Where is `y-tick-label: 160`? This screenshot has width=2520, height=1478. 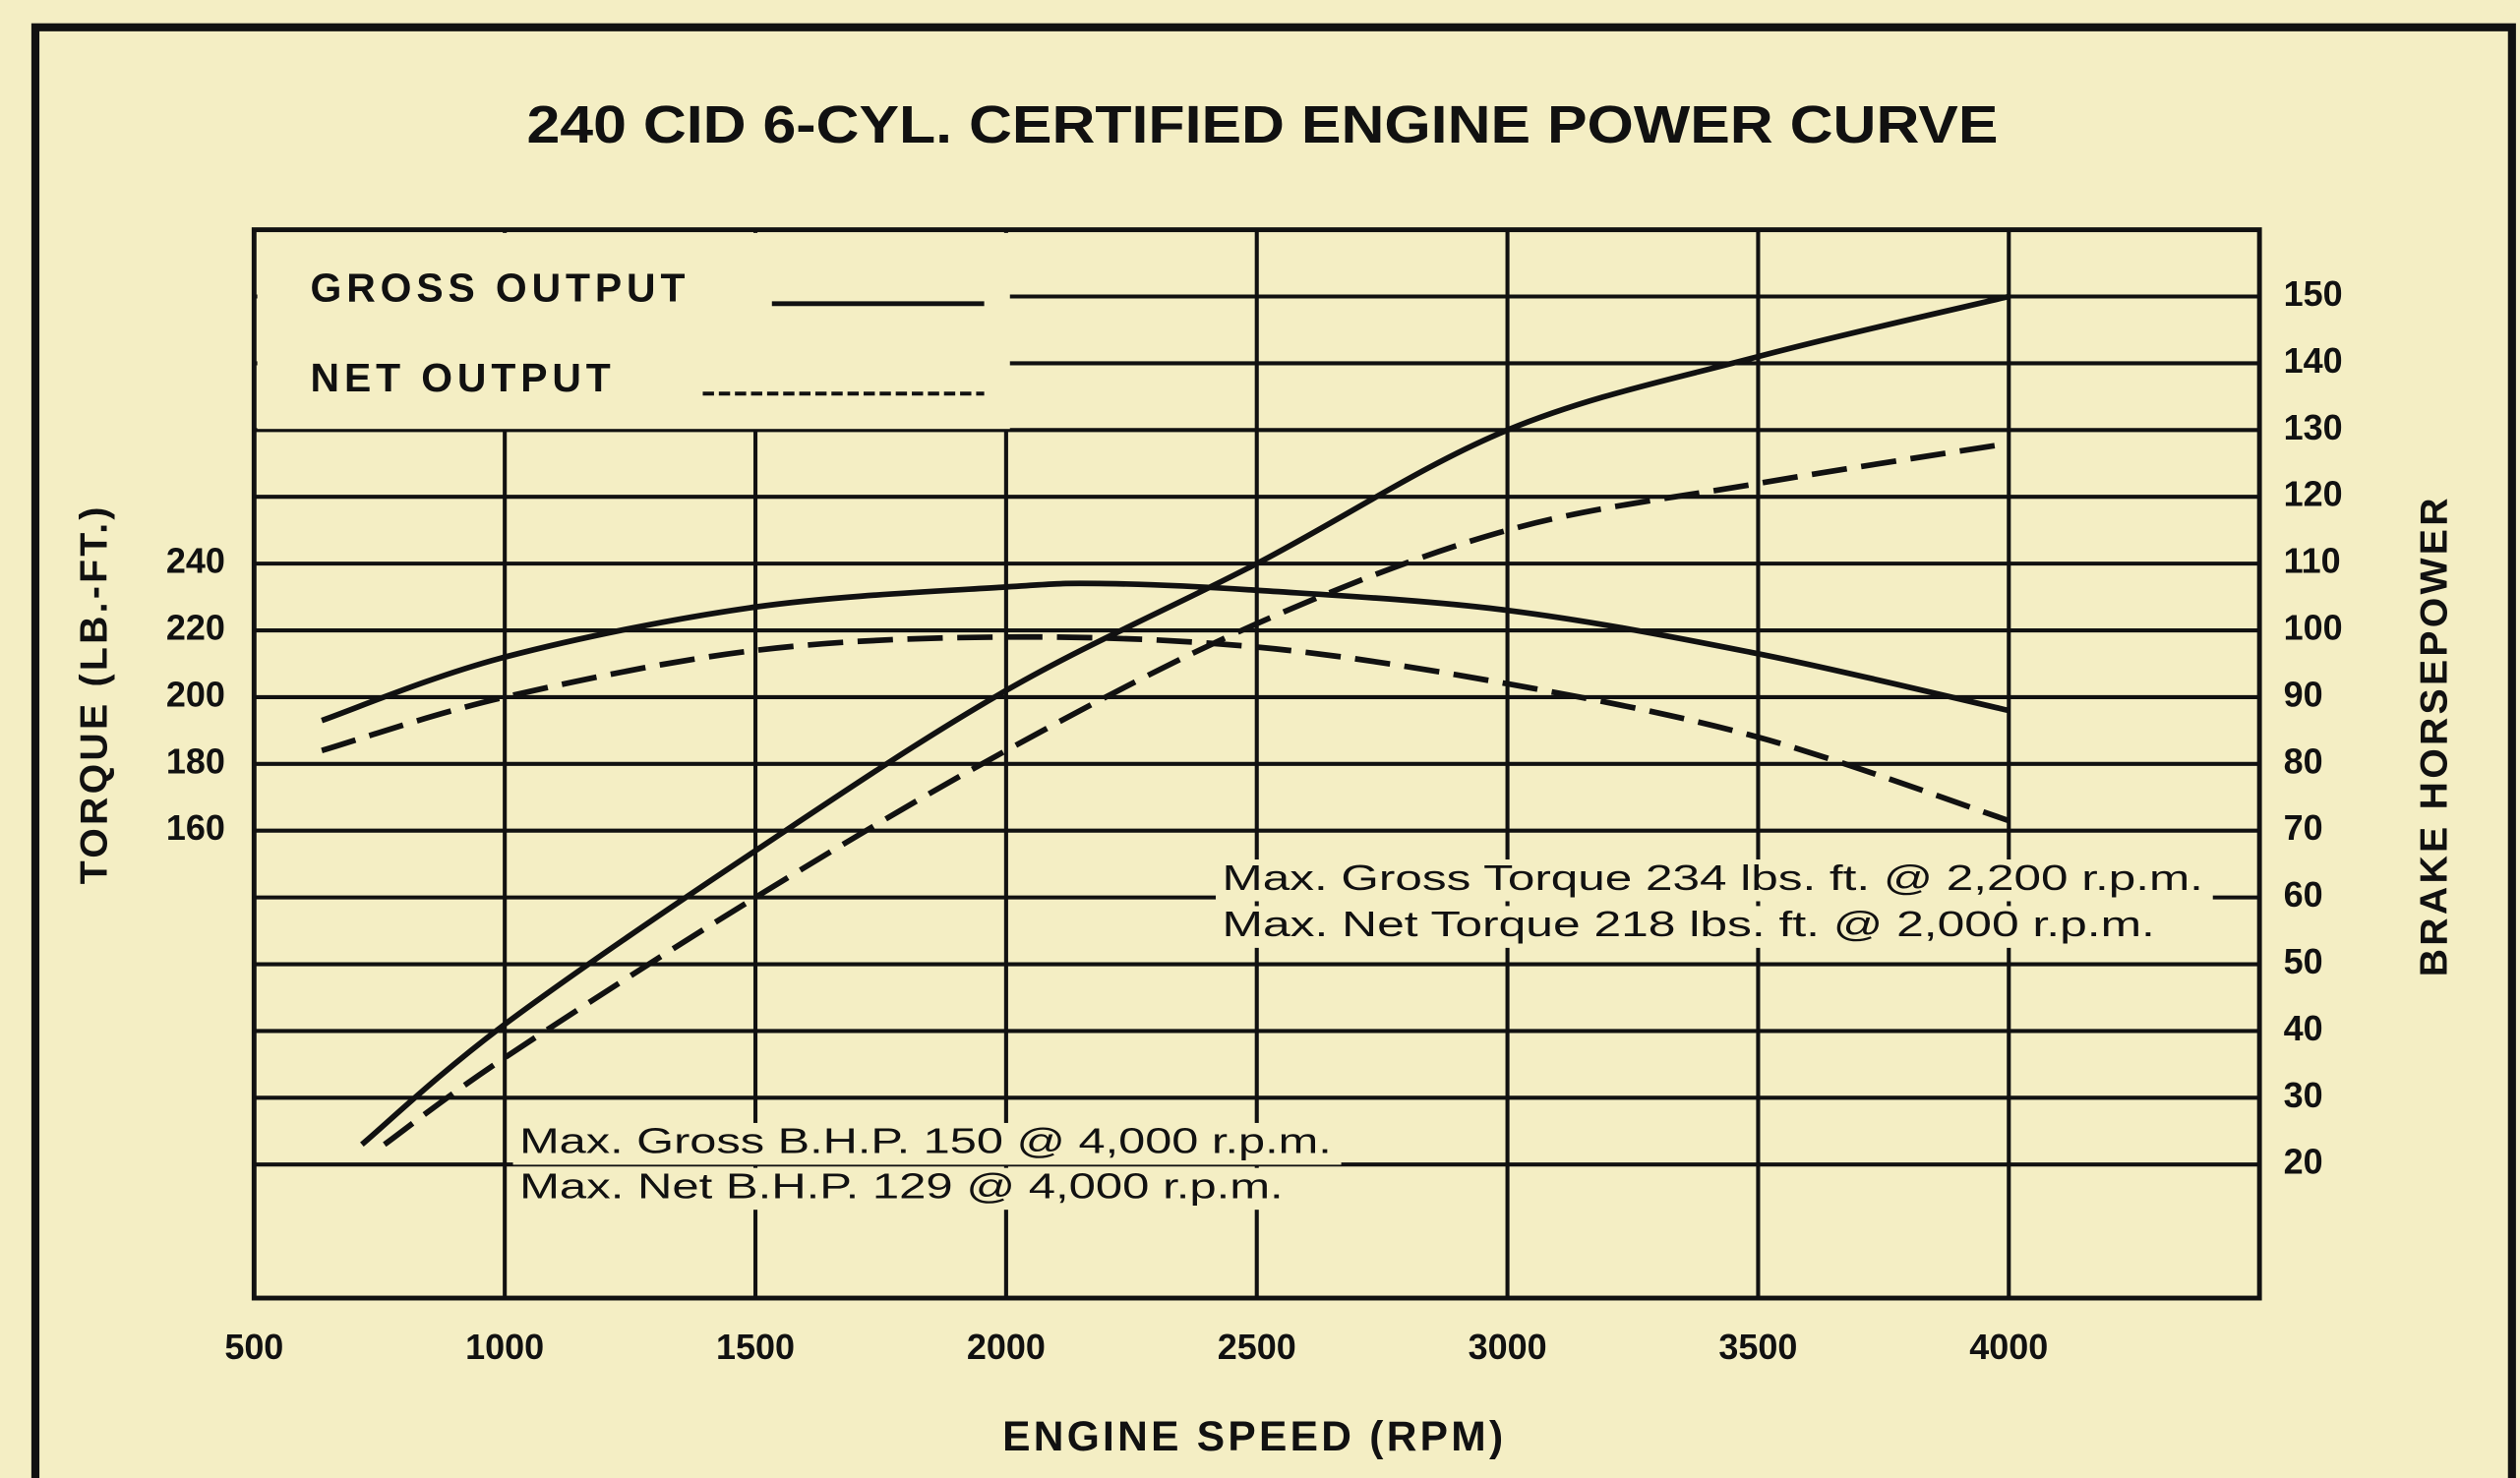
y-tick-label: 160 is located at coordinates (195, 827).